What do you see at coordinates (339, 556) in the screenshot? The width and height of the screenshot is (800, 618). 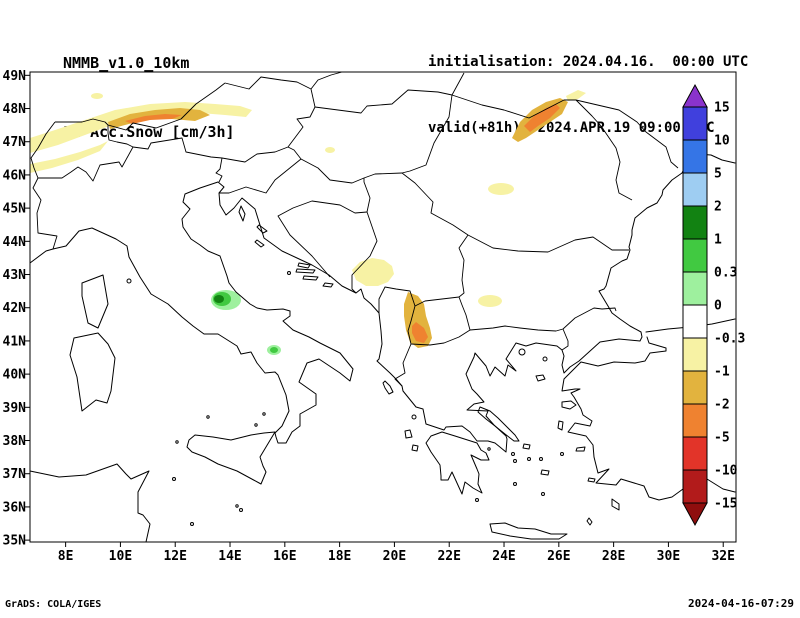 I see `lon-tick-label: 18E` at bounding box center [339, 556].